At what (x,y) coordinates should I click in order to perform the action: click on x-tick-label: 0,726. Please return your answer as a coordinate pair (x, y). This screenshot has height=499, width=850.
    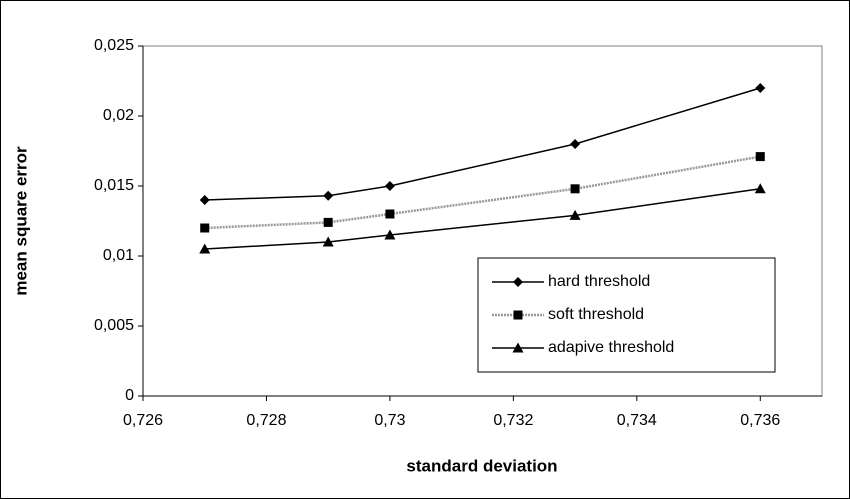
    Looking at the image, I should click on (143, 420).